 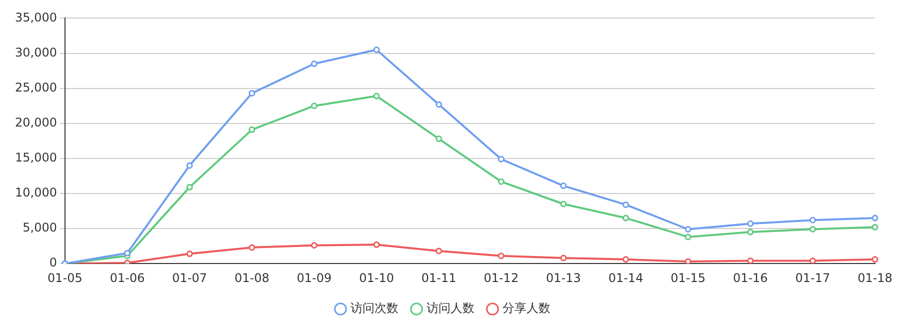 I want to click on y-tick-label: 5,000, so click(x=39, y=227).